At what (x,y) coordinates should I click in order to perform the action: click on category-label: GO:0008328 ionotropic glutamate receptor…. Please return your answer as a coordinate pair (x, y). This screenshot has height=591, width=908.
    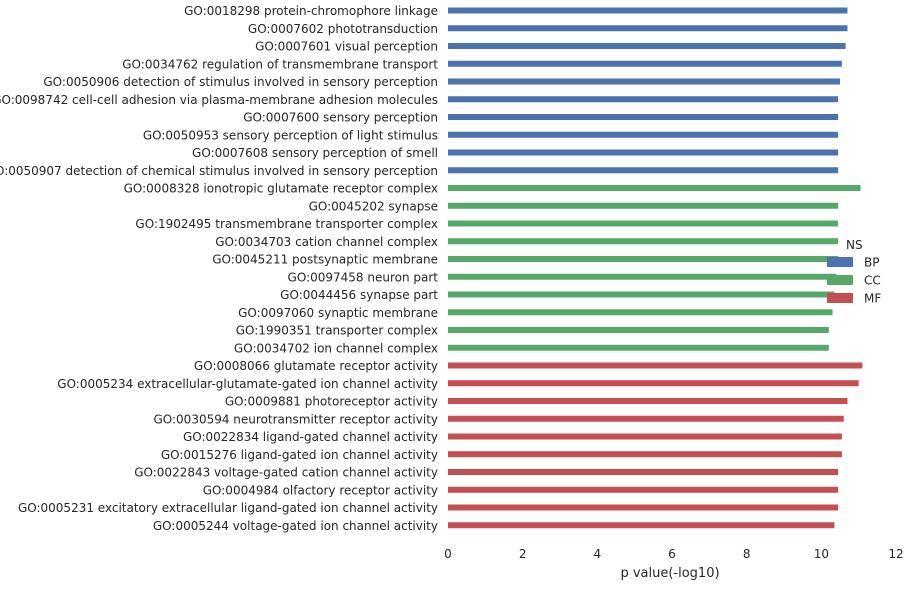
    Looking at the image, I should click on (281, 189).